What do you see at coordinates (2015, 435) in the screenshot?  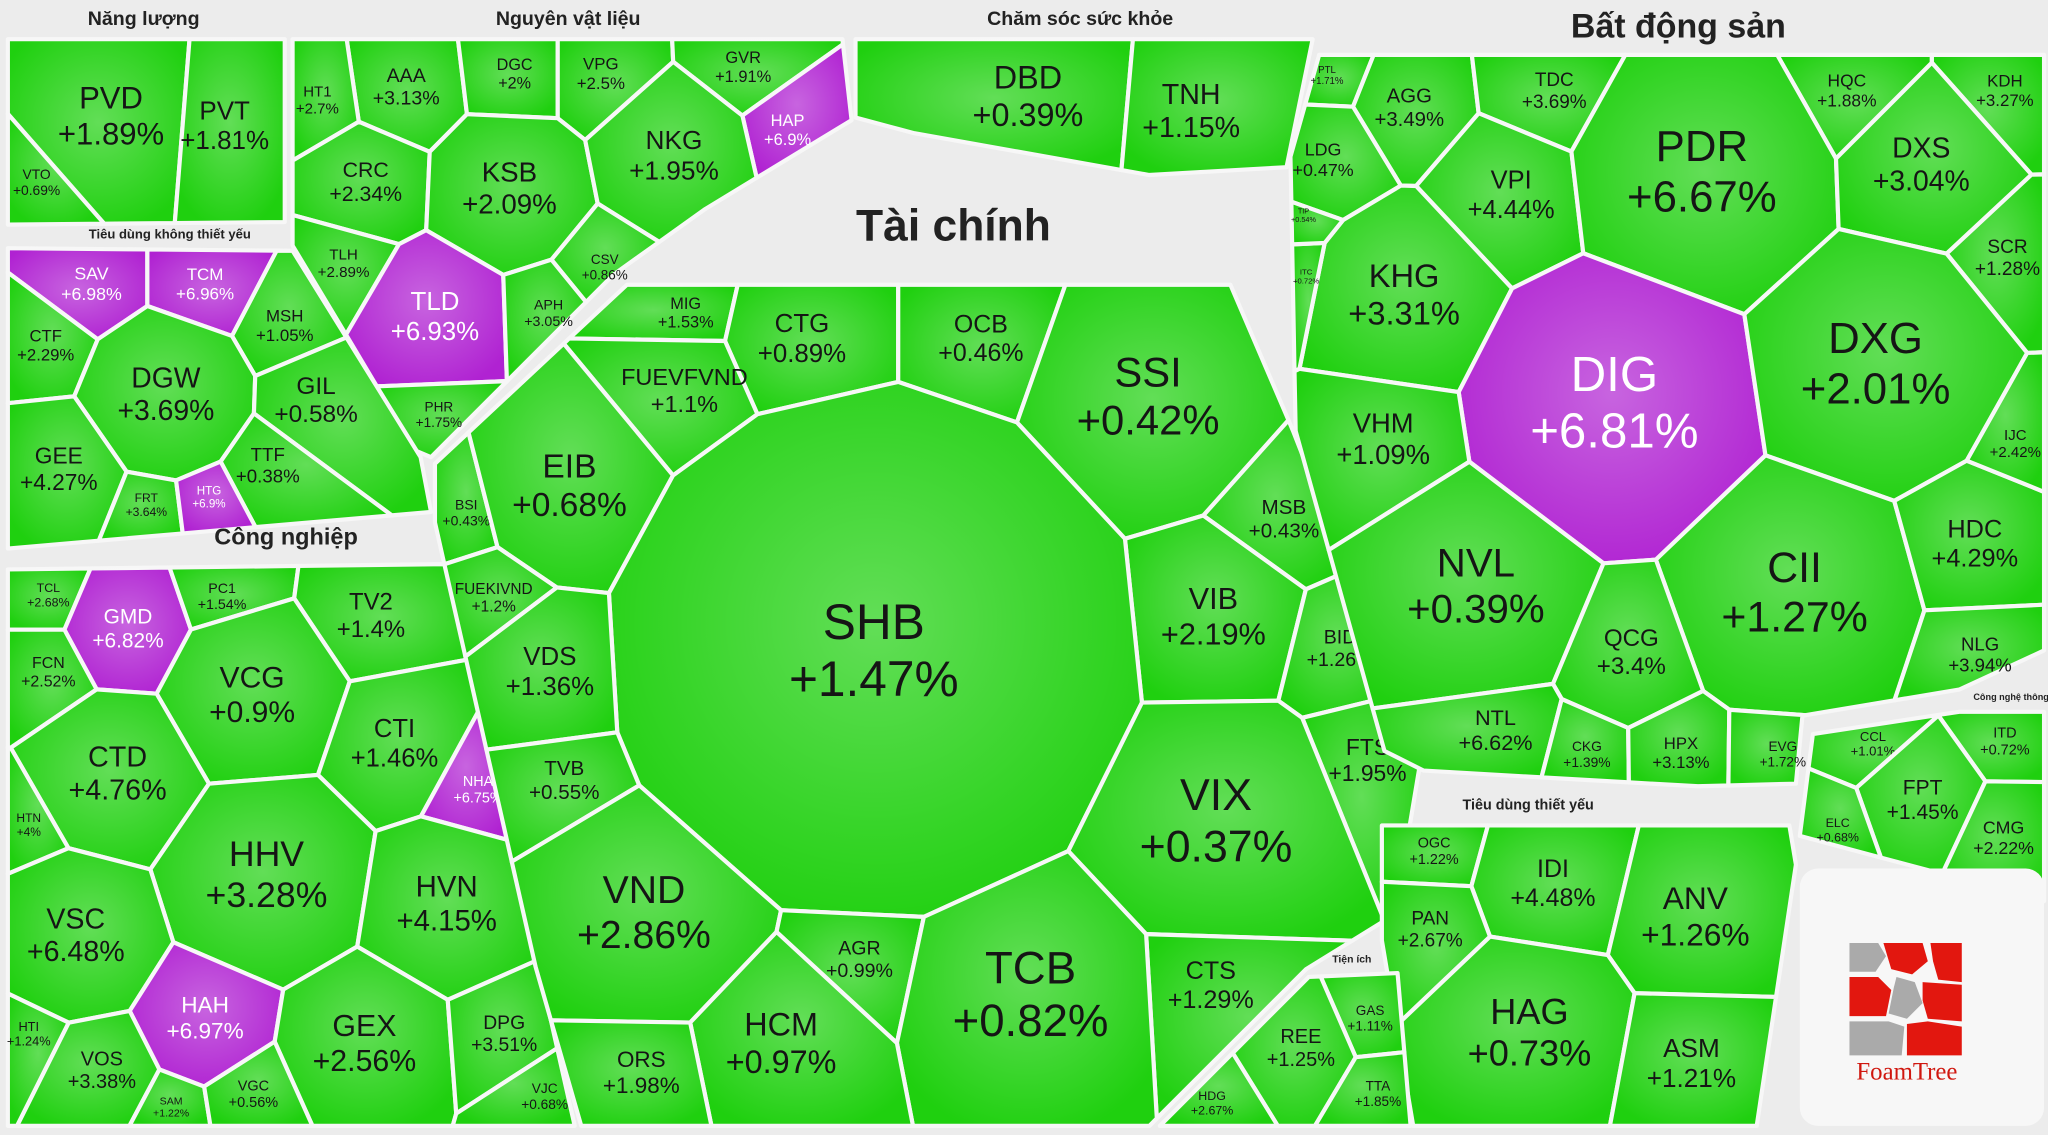 I see `cell-ticker: IJC` at bounding box center [2015, 435].